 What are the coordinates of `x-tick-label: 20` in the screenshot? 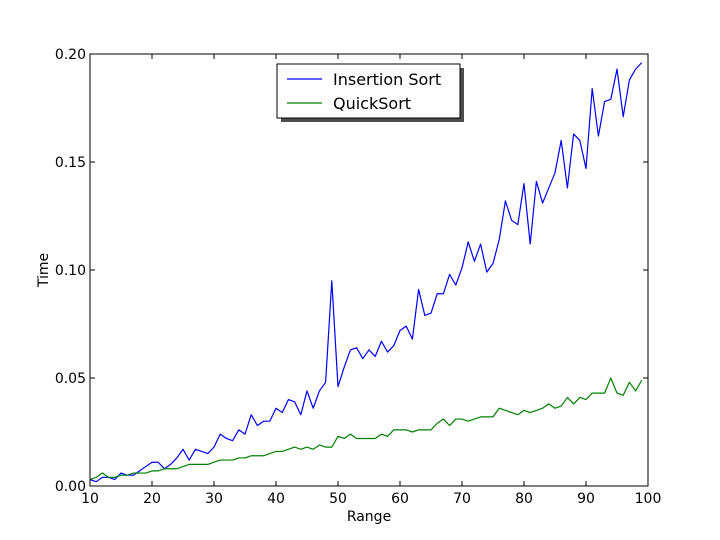 It's located at (152, 499).